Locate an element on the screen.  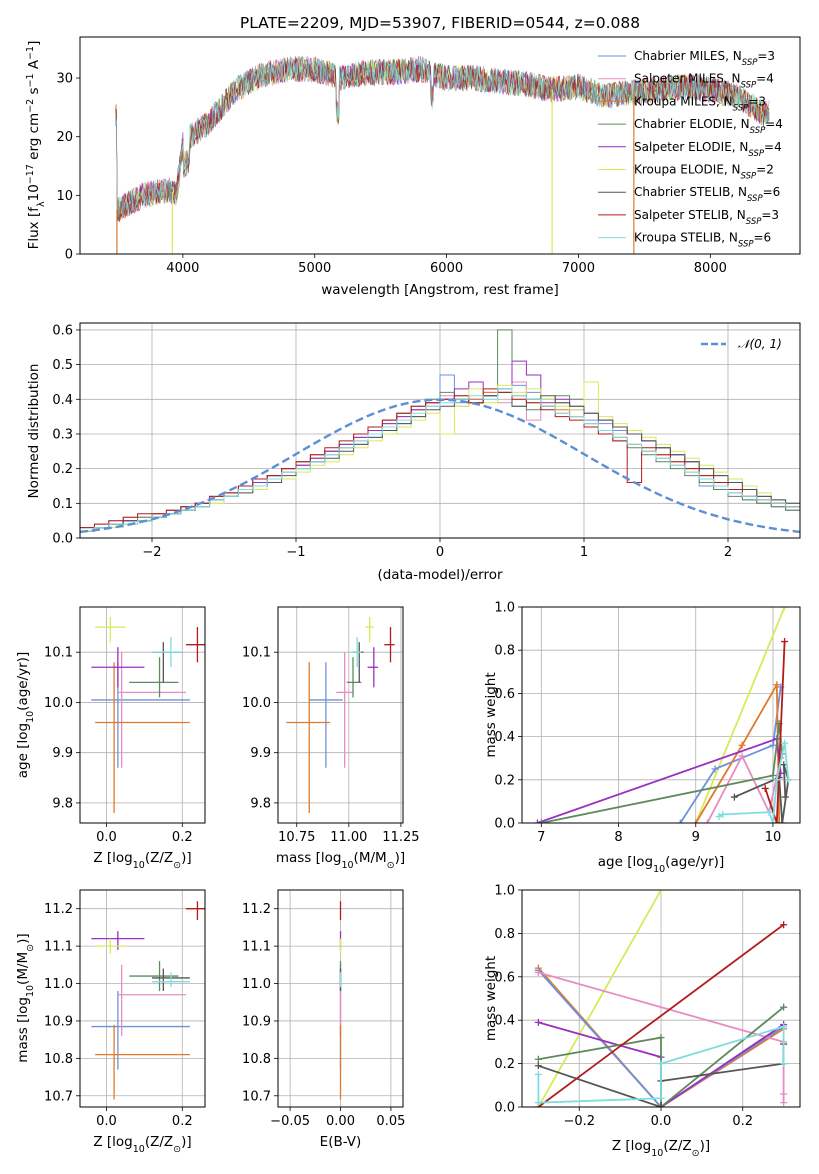
y-tick-label: 0.3 is located at coordinates (62, 434).